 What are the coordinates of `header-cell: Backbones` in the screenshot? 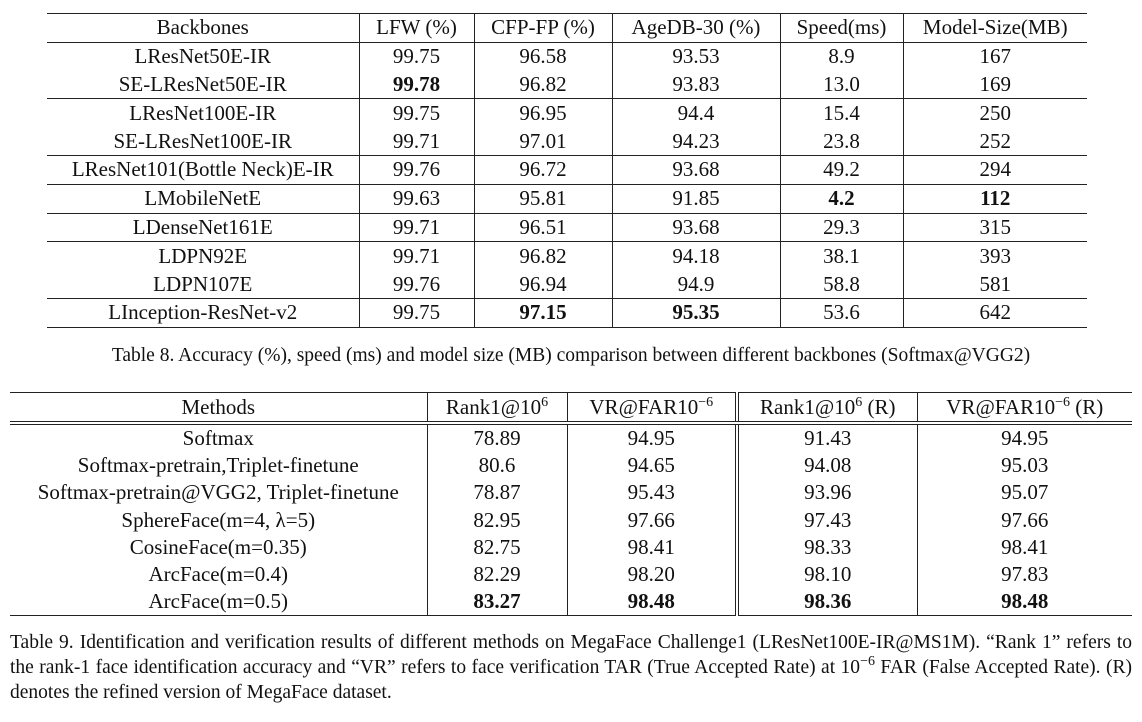 It's located at (203, 28).